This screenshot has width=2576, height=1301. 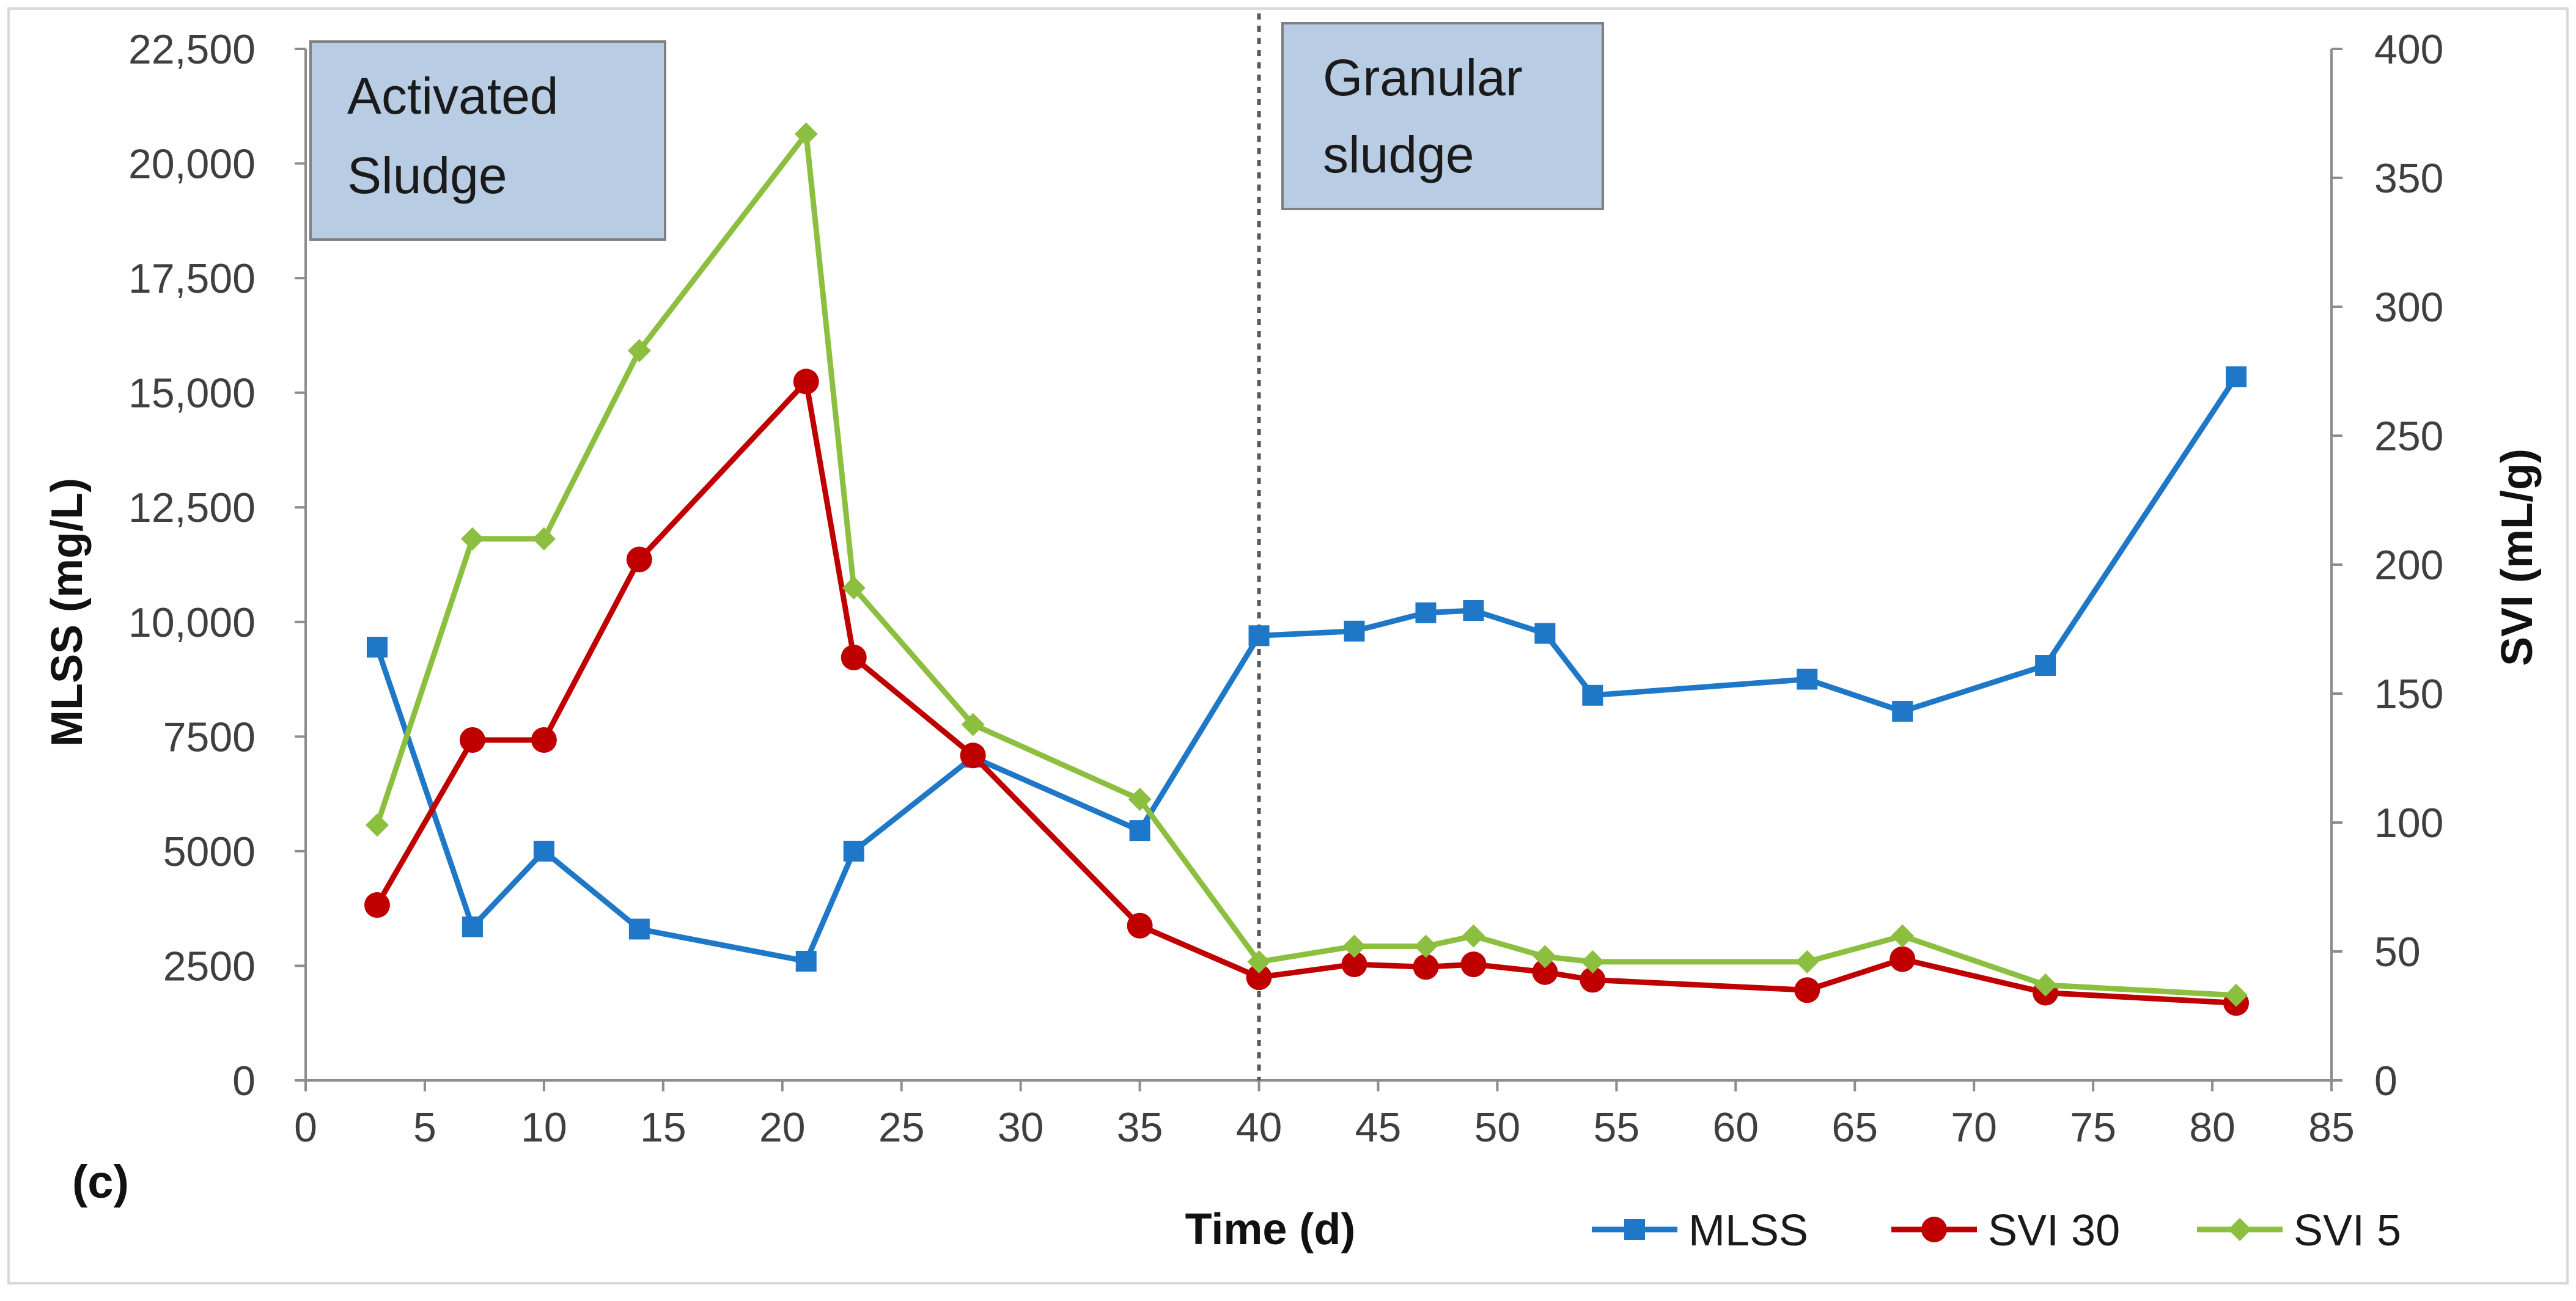 What do you see at coordinates (782, 1127) in the screenshot?
I see `x-tick-label: 20` at bounding box center [782, 1127].